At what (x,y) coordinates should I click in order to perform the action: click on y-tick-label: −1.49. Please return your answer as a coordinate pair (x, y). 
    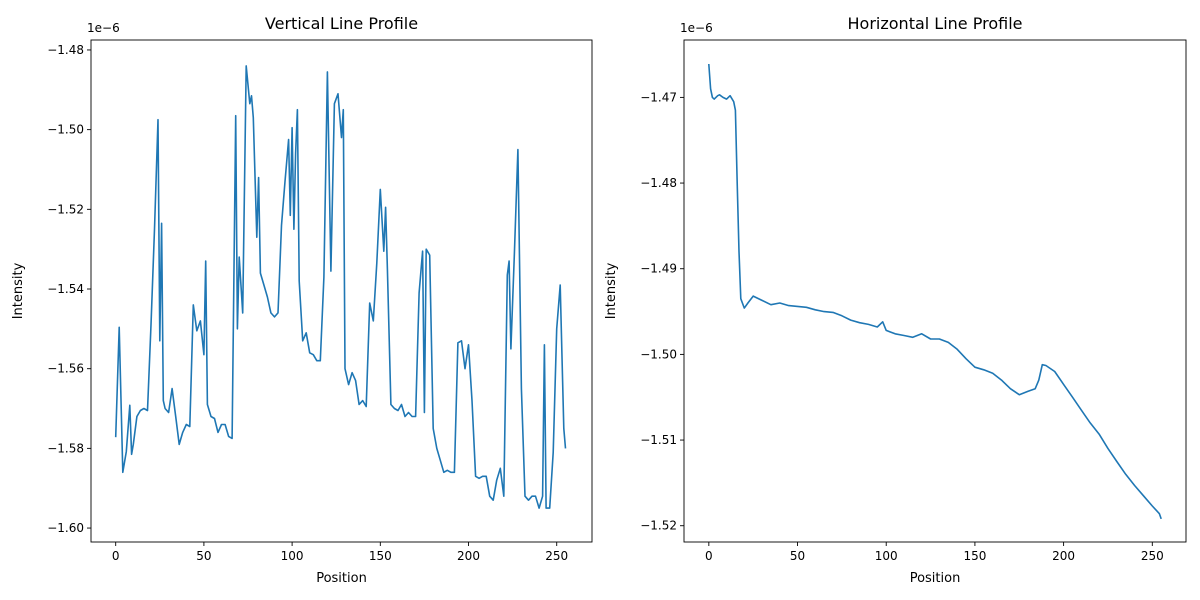
    Looking at the image, I should click on (658, 269).